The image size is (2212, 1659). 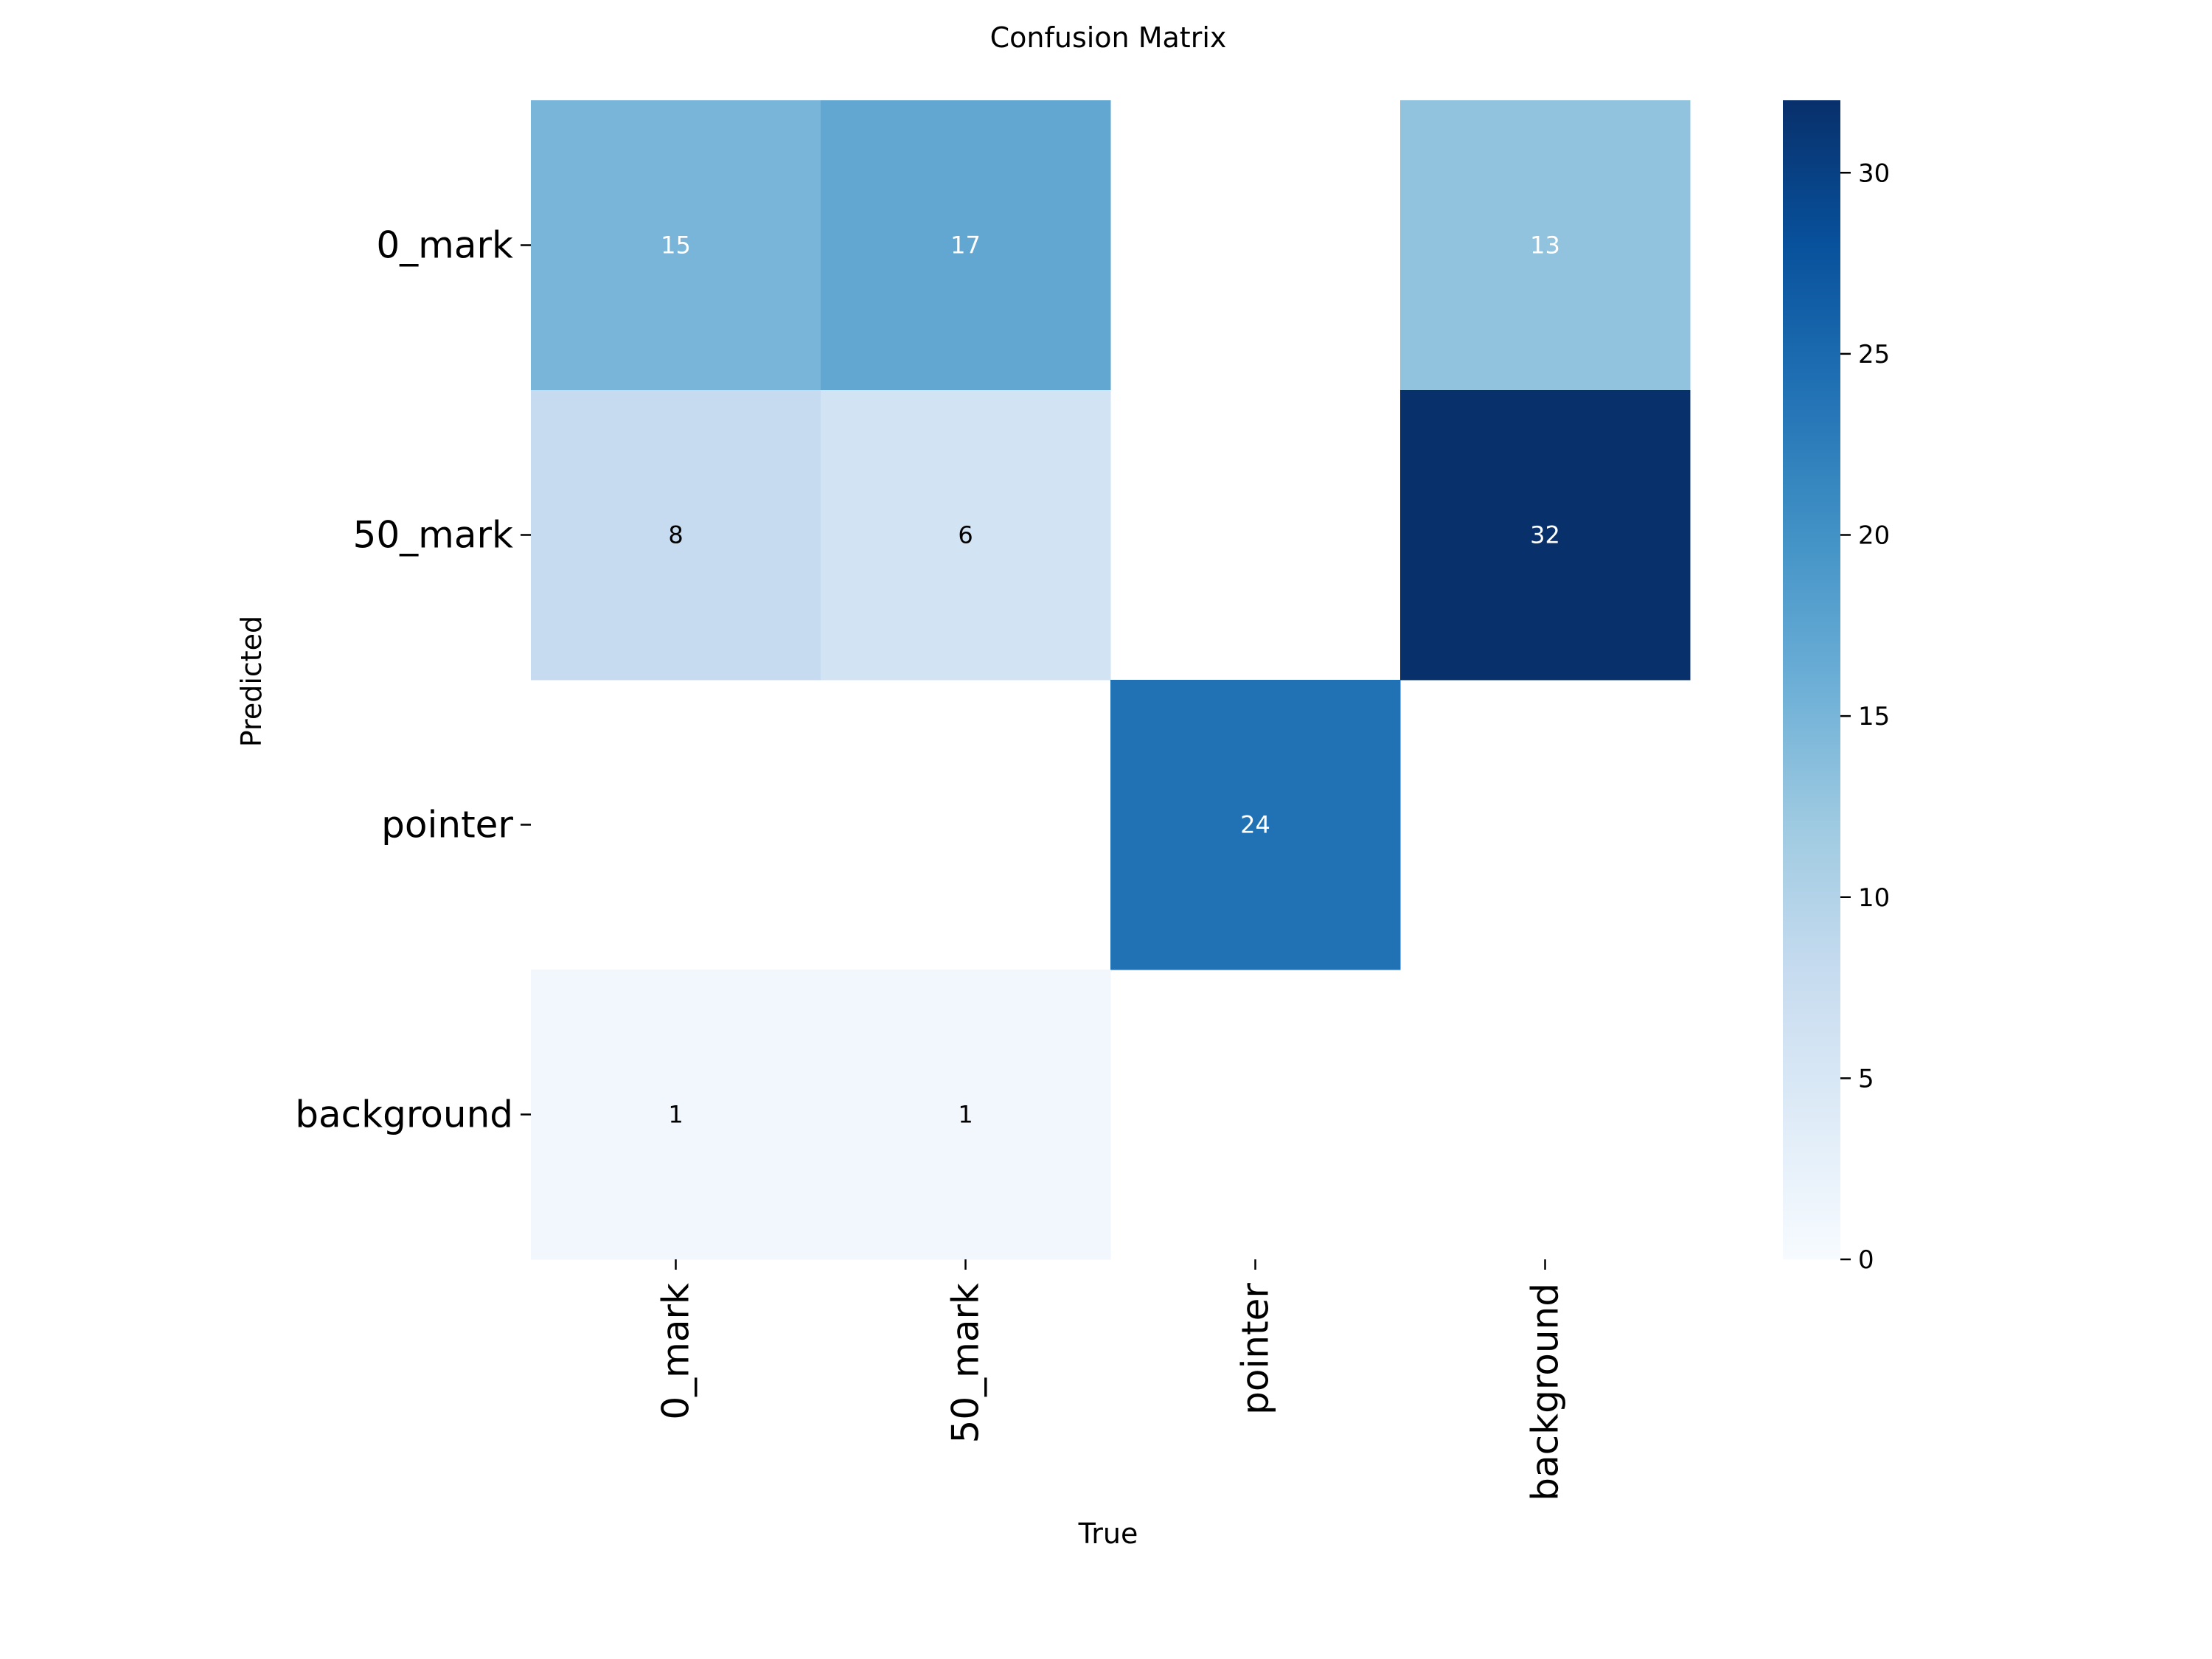 I want to click on colorbar-tick-label: 0, so click(x=1866, y=1260).